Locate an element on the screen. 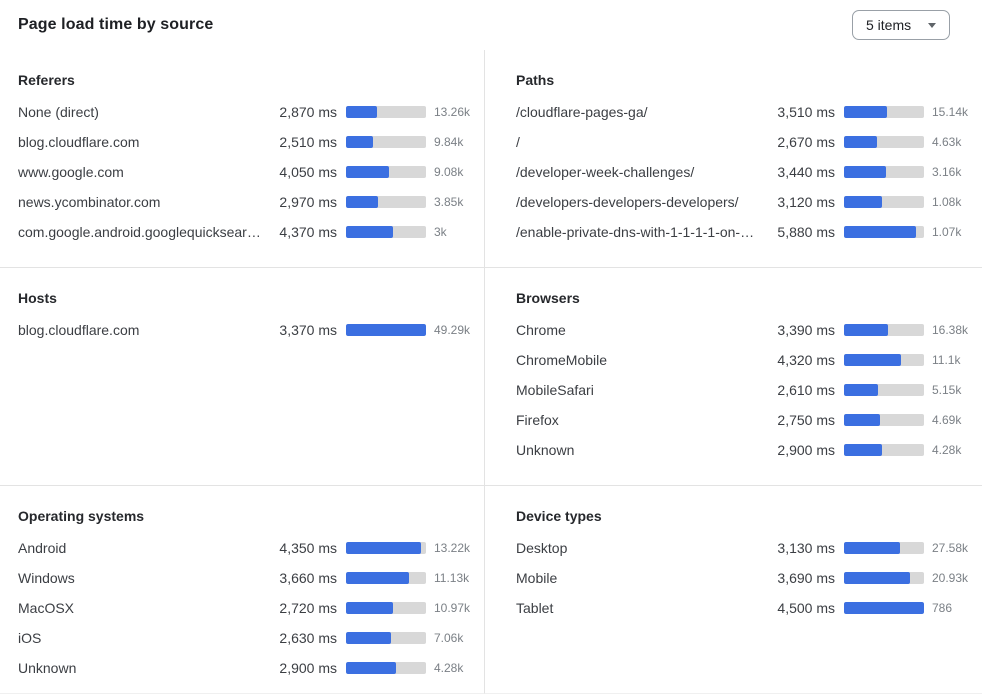 The width and height of the screenshot is (982, 694). list-item: Desktop 3,130 ms 27.58k is located at coordinates (749, 548).